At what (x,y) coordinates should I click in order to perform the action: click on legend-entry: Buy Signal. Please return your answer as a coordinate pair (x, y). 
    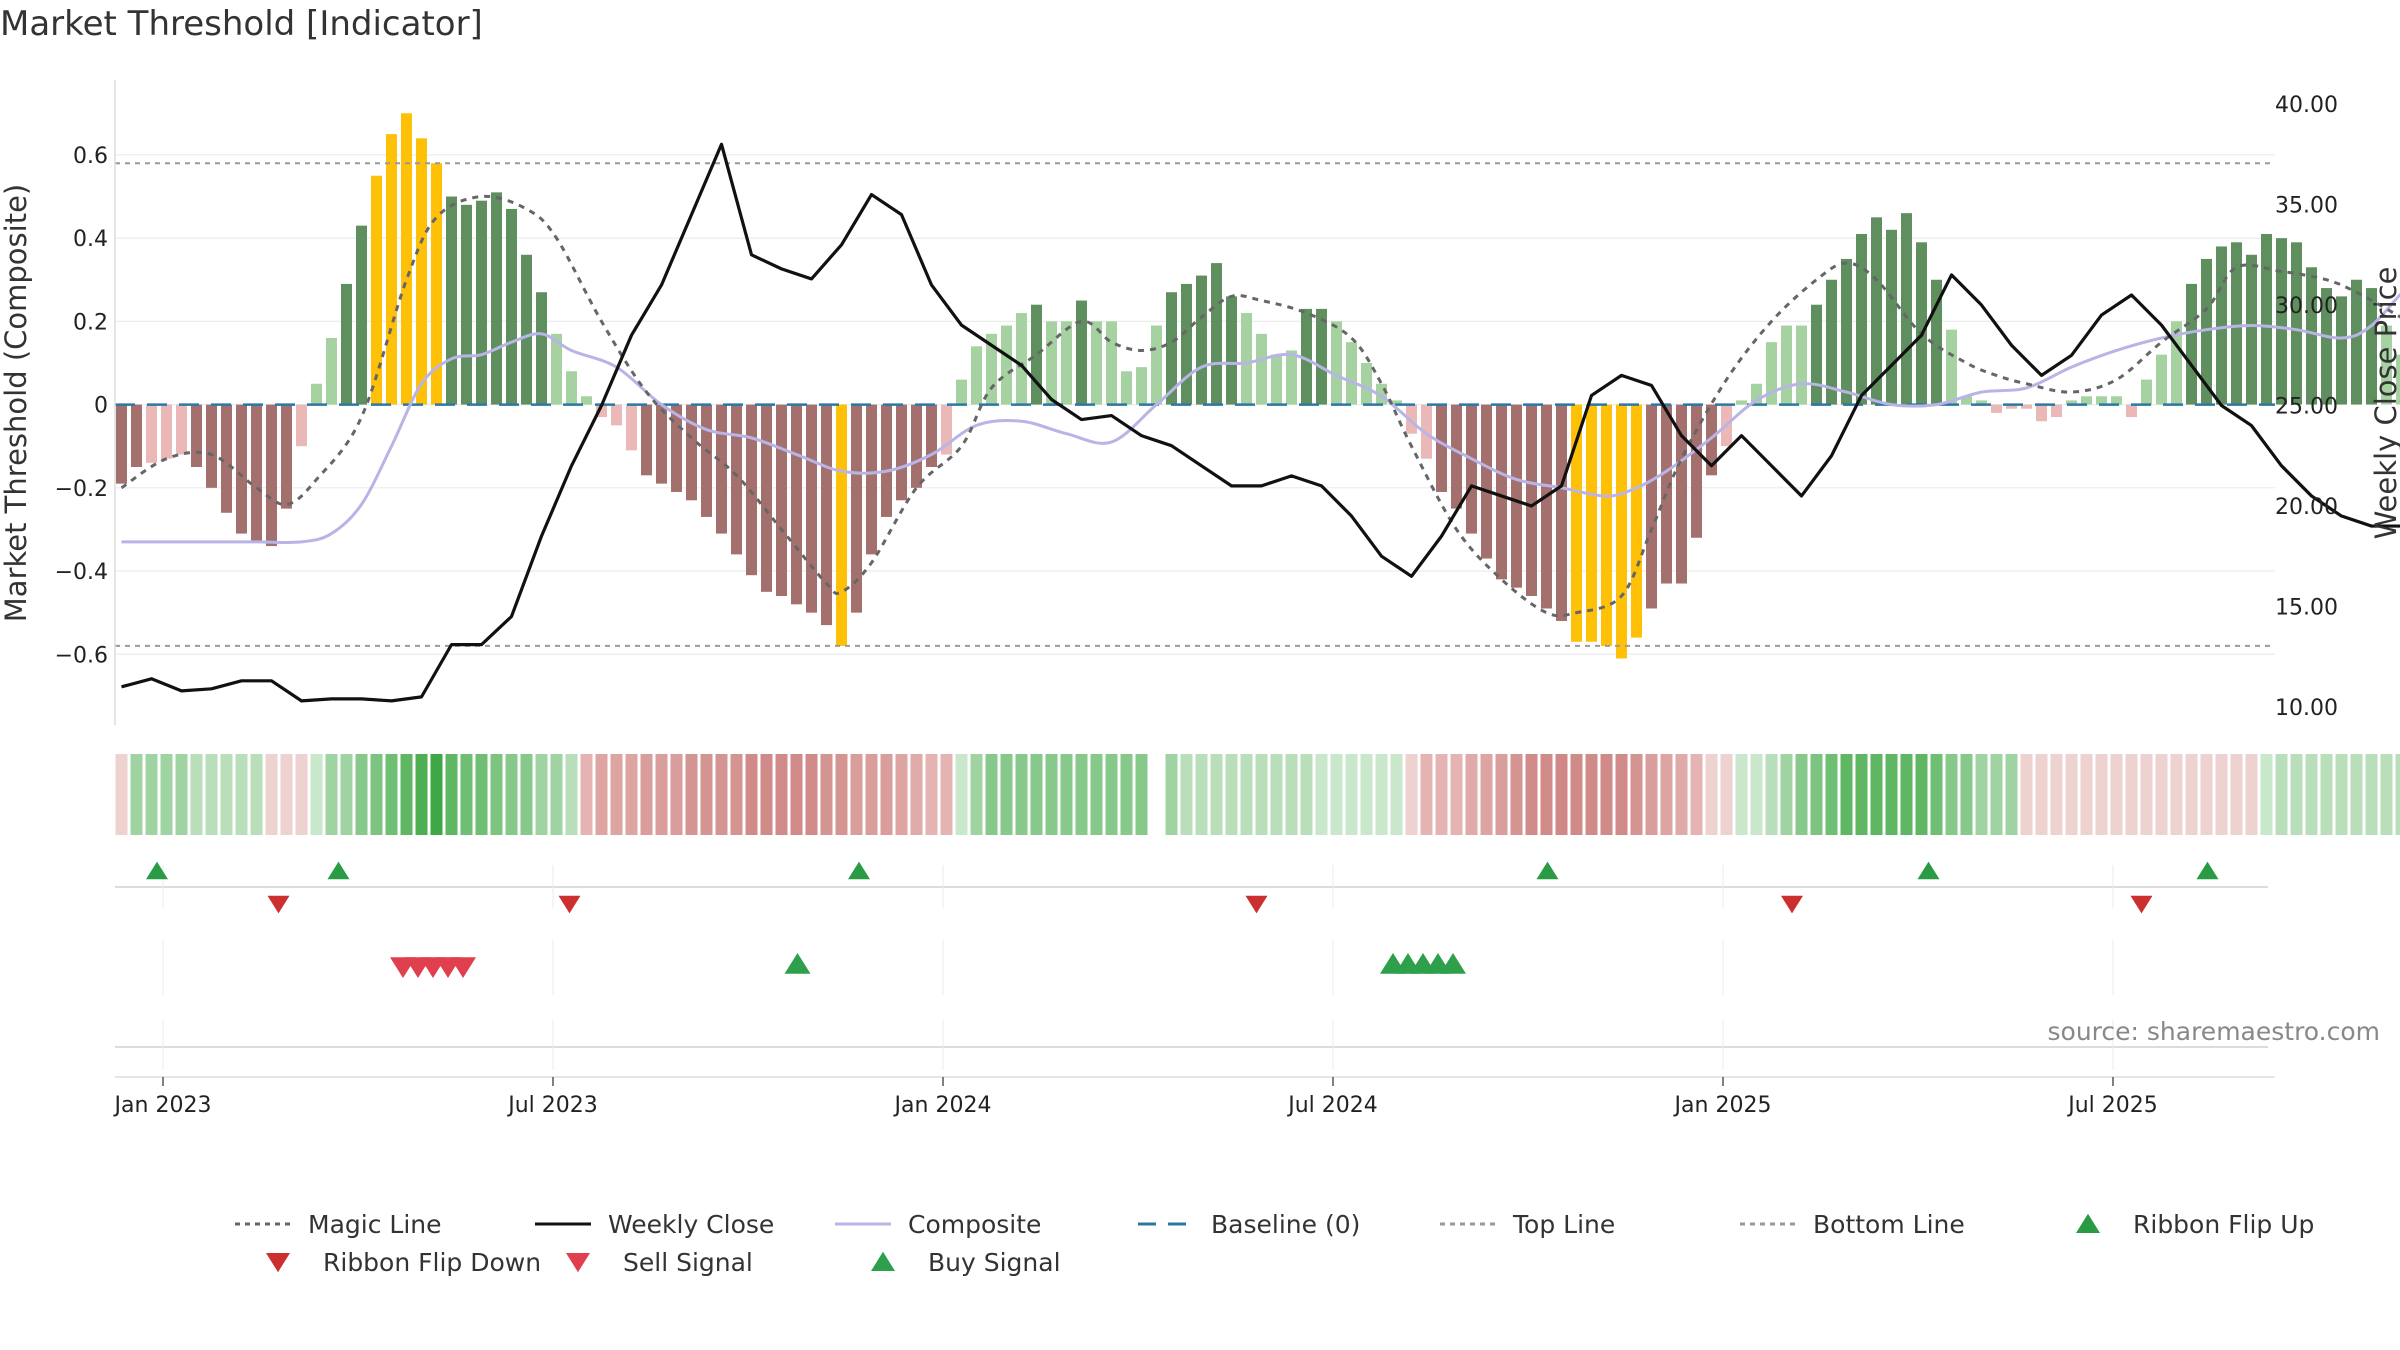
    Looking at the image, I should click on (966, 1262).